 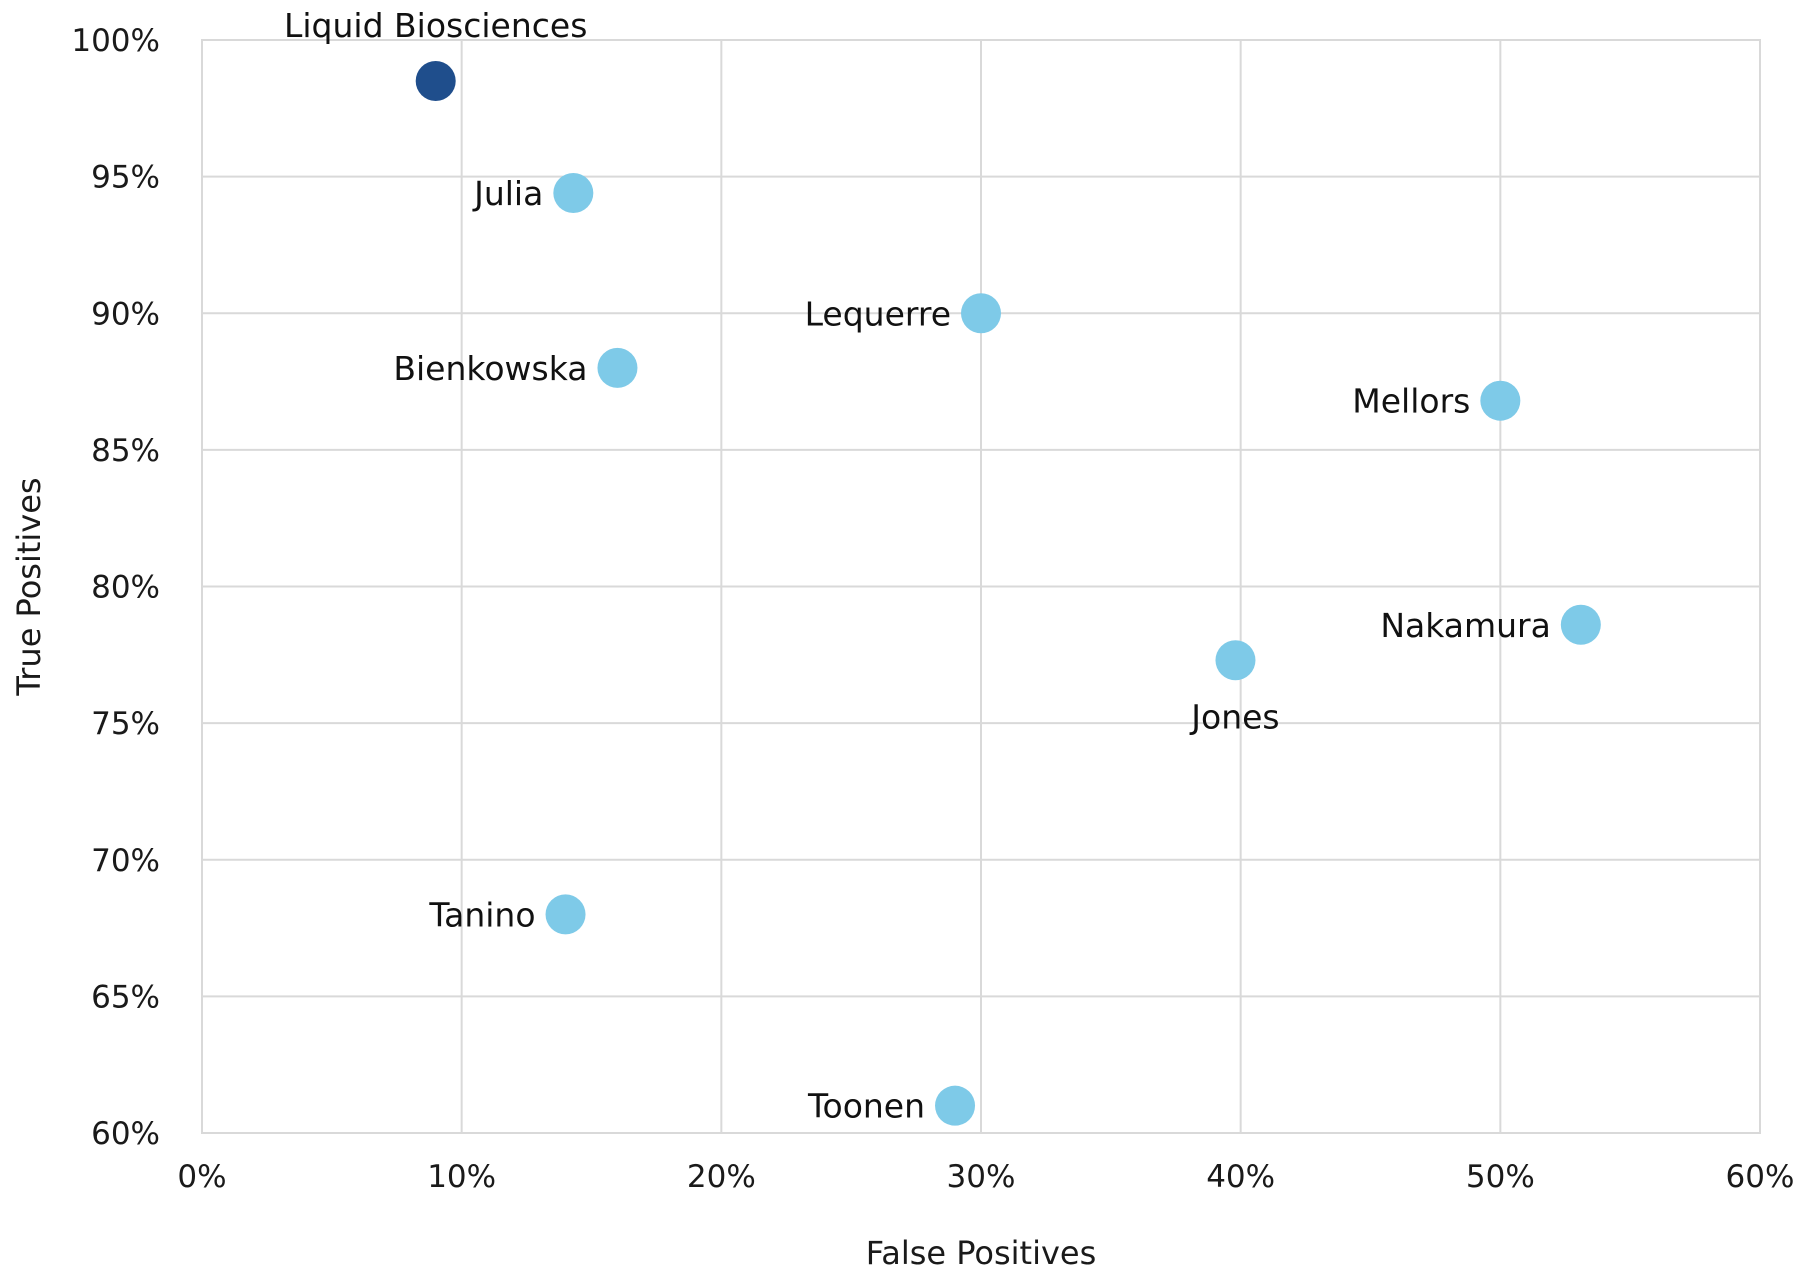 What do you see at coordinates (29, 586) in the screenshot?
I see `y-axis-title: True Positives` at bounding box center [29, 586].